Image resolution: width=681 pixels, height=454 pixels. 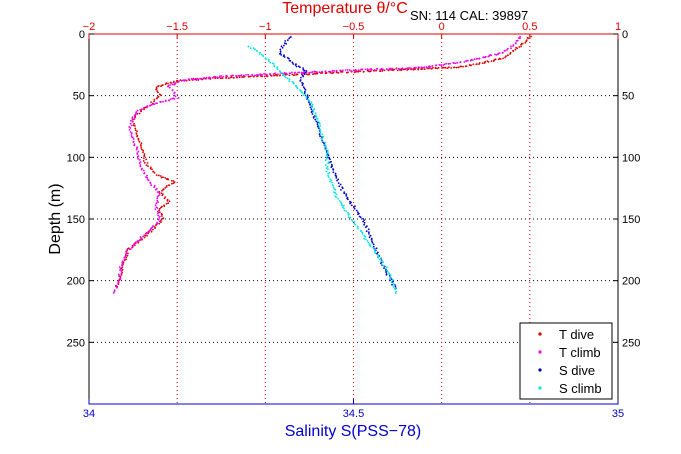 What do you see at coordinates (570, 361) in the screenshot?
I see `legend-items: T dive T climb S dive S climb` at bounding box center [570, 361].